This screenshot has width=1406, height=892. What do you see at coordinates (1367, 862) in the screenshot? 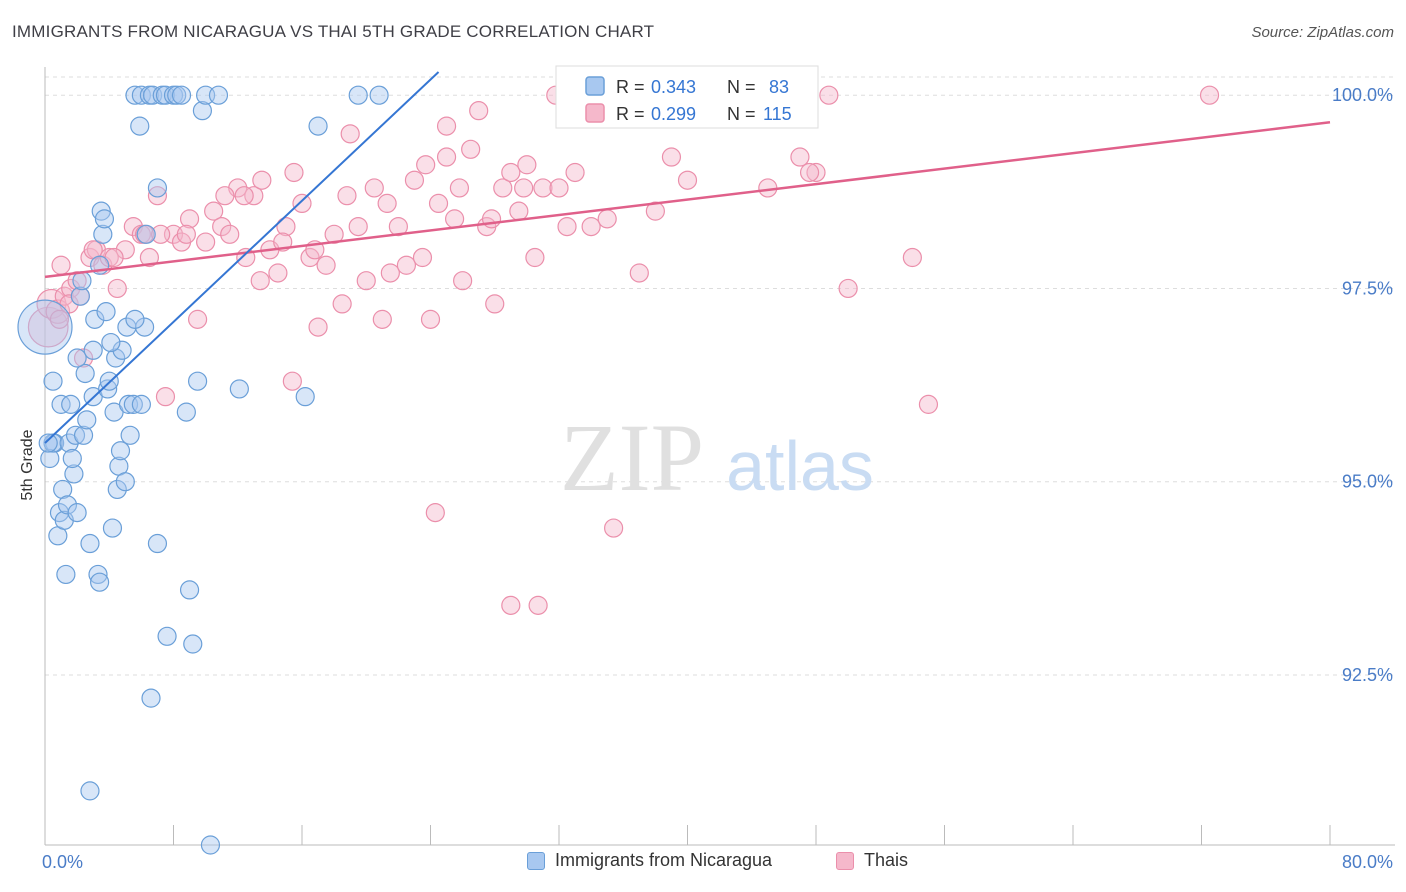
I see `x-tick-label-max: 80.0%` at bounding box center [1367, 862].